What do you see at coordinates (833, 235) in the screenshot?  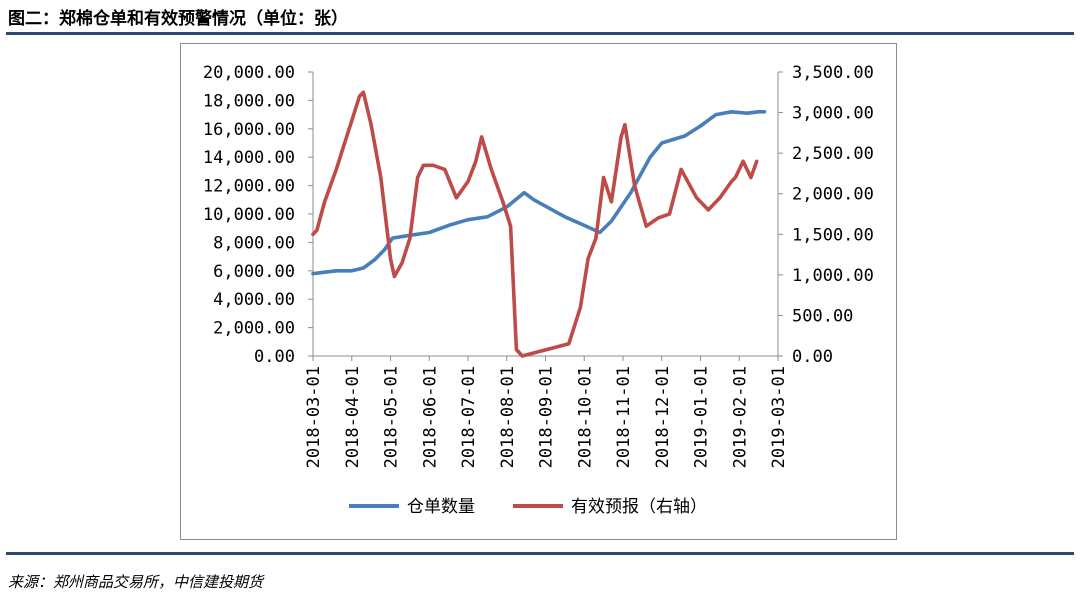 I see `y-right-tick-label: 1,500.00` at bounding box center [833, 235].